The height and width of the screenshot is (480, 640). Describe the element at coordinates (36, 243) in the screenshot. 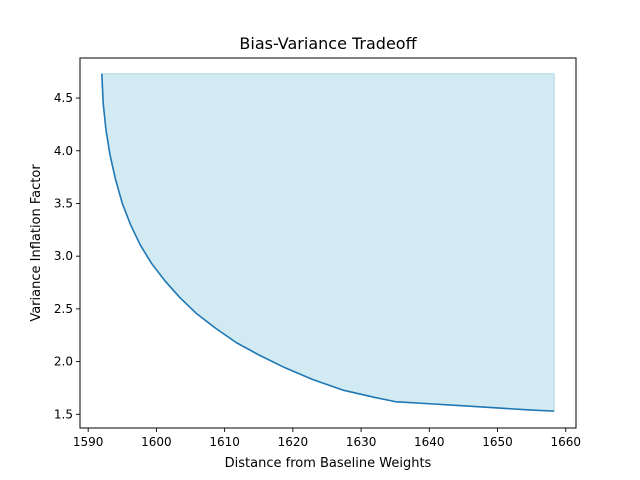

I see `y-axis-label: Variance Inflation Factor` at that location.